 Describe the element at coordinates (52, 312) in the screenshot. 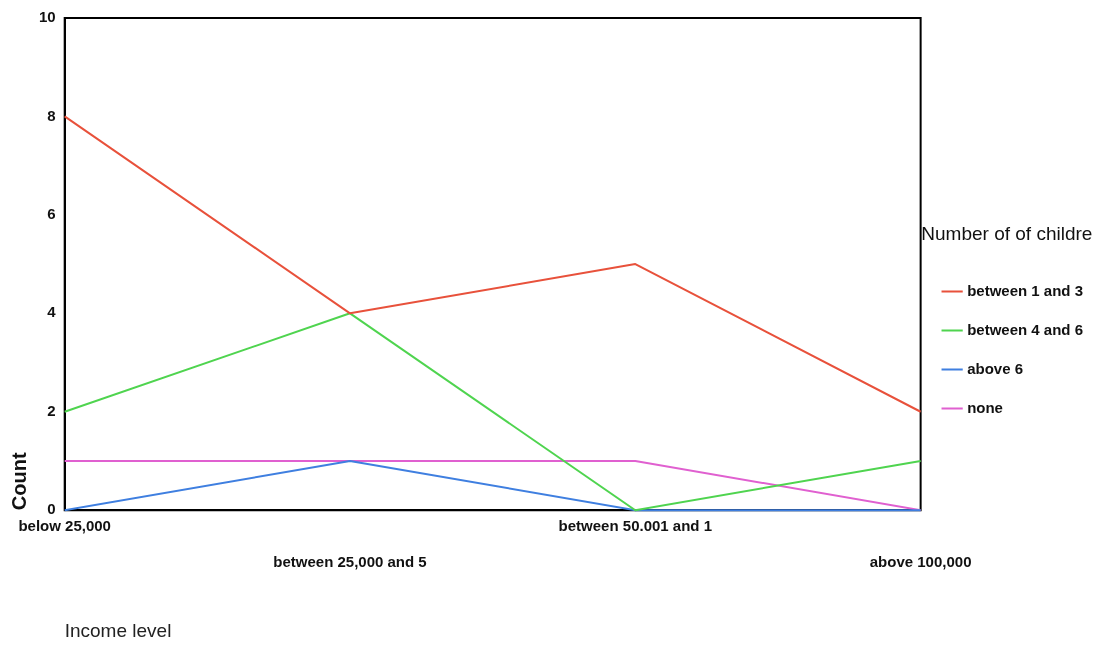

I see `y-tick-label: 4` at that location.